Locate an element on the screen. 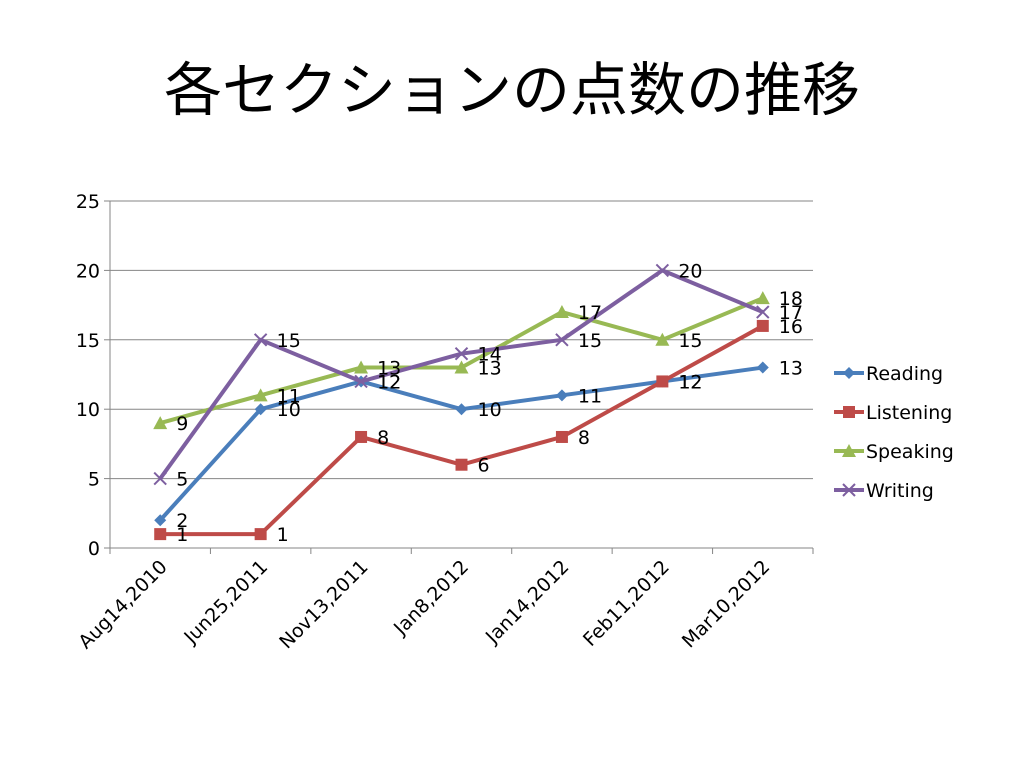  y-axis-tick-labels: 0 5 10 15 20 25 is located at coordinates (88, 375).